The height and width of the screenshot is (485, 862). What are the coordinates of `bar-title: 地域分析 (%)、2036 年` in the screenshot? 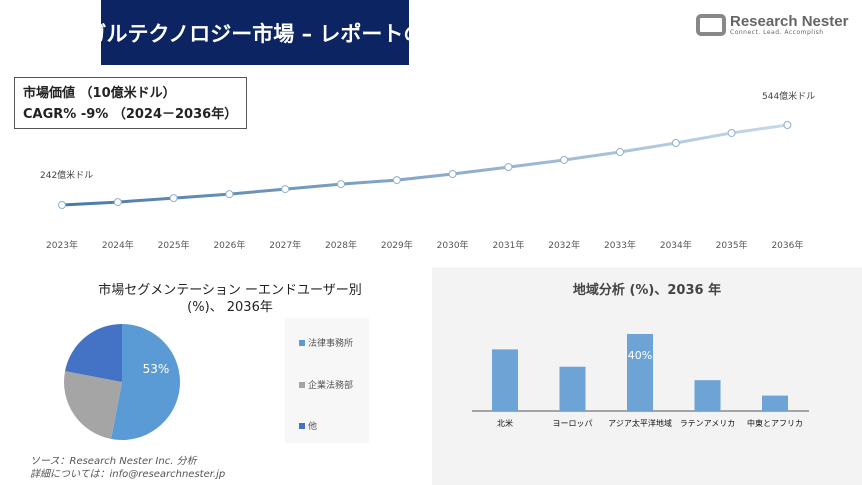 It's located at (647, 290).